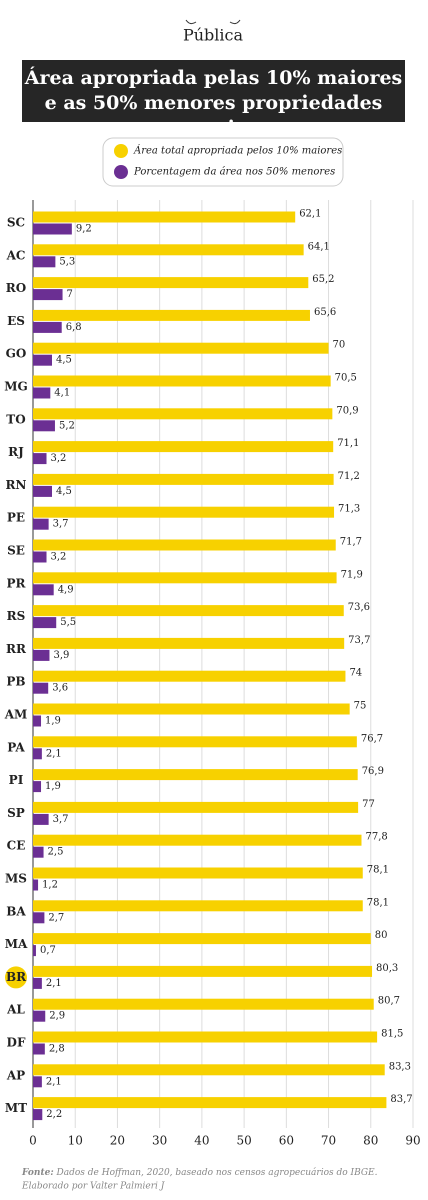  What do you see at coordinates (53, 786) in the screenshot?
I see `value-label: 1,9` at bounding box center [53, 786].